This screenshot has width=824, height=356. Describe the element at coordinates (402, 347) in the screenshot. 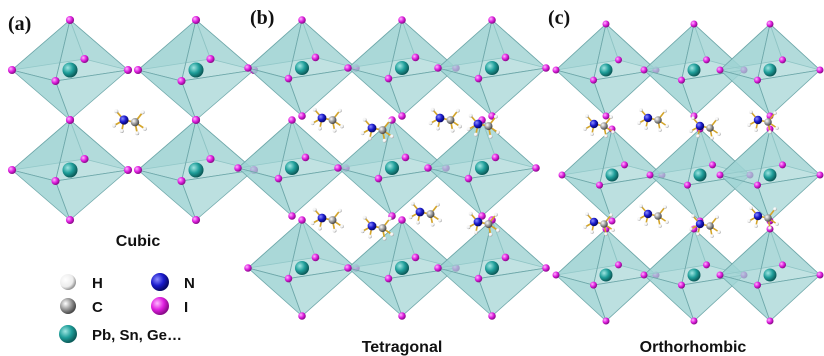

I see `caption-tetragonal: Tetragonal` at that location.